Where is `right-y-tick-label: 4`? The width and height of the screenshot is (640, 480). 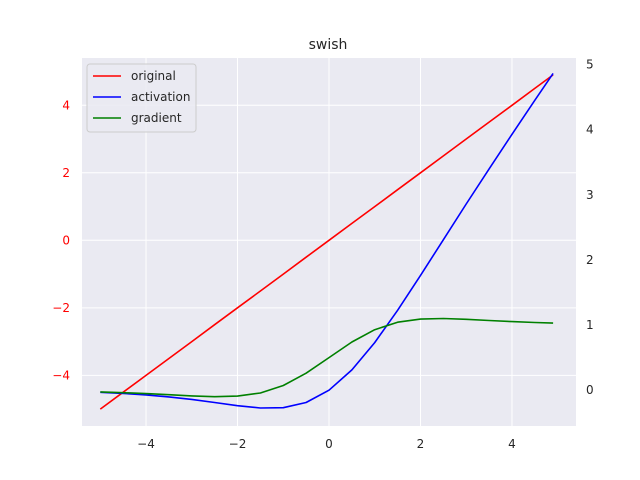 right-y-tick-label: 4 is located at coordinates (590, 130).